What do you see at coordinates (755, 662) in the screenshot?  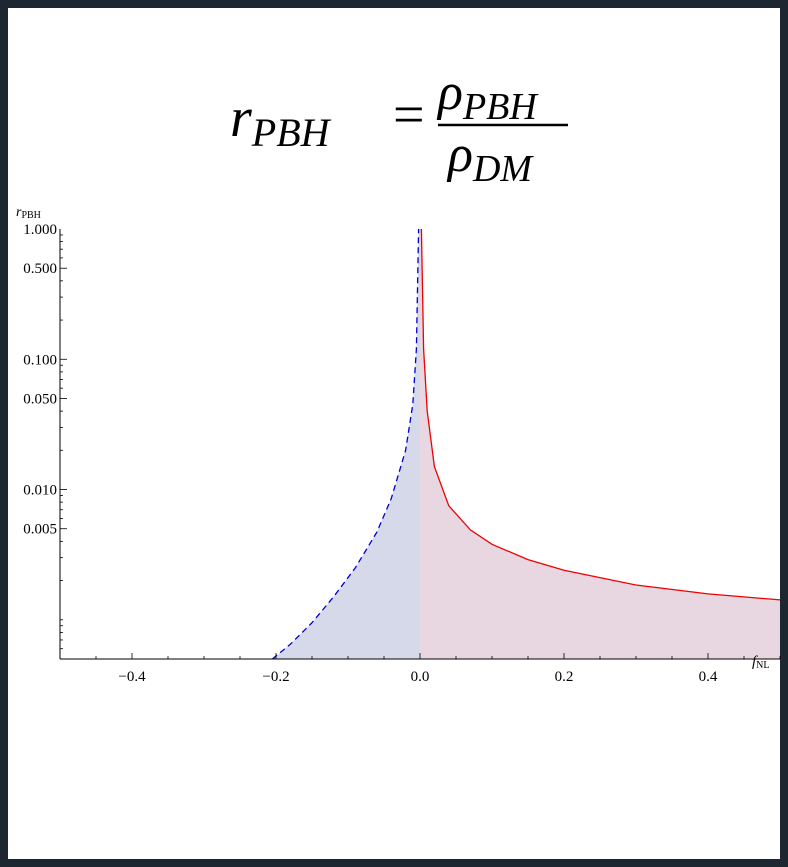 I see `x-axis-label-symbol: f` at bounding box center [755, 662].